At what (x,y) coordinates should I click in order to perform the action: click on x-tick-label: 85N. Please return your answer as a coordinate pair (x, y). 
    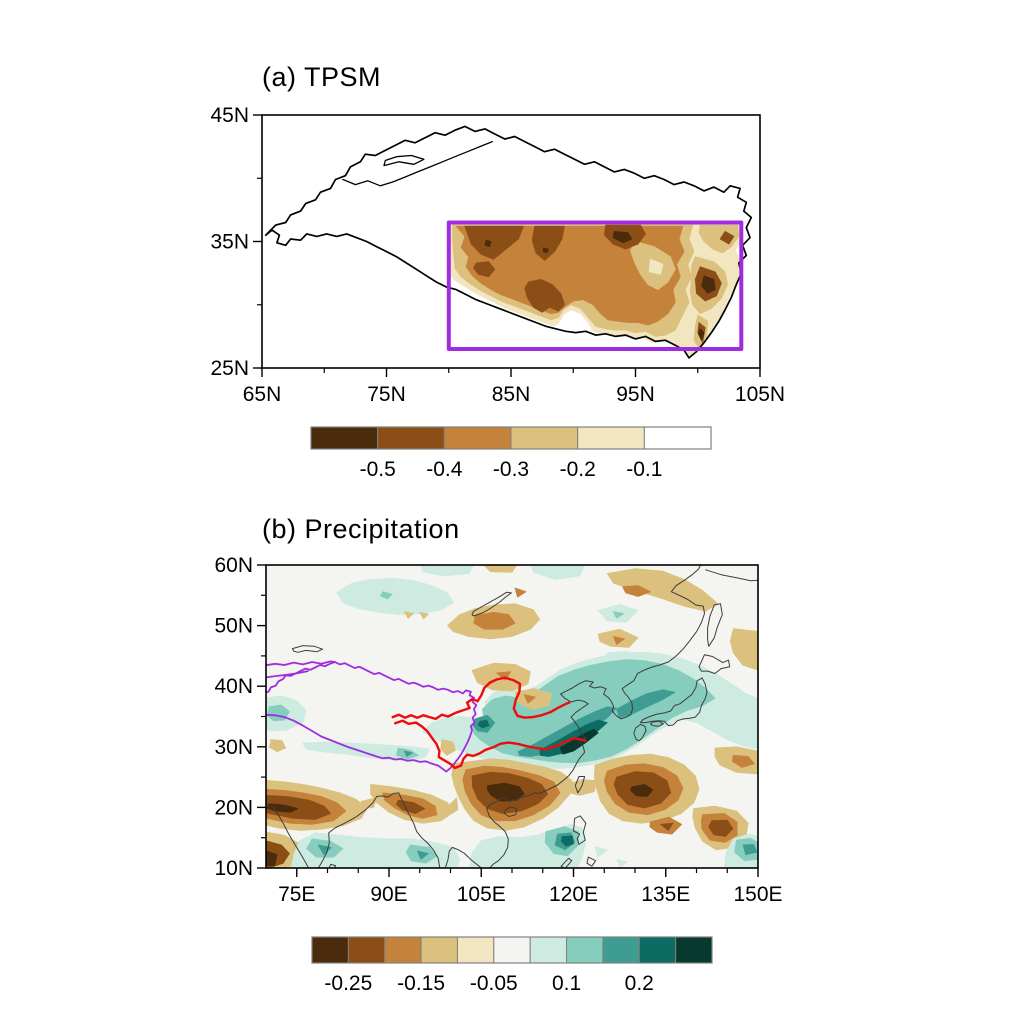
    Looking at the image, I should click on (511, 394).